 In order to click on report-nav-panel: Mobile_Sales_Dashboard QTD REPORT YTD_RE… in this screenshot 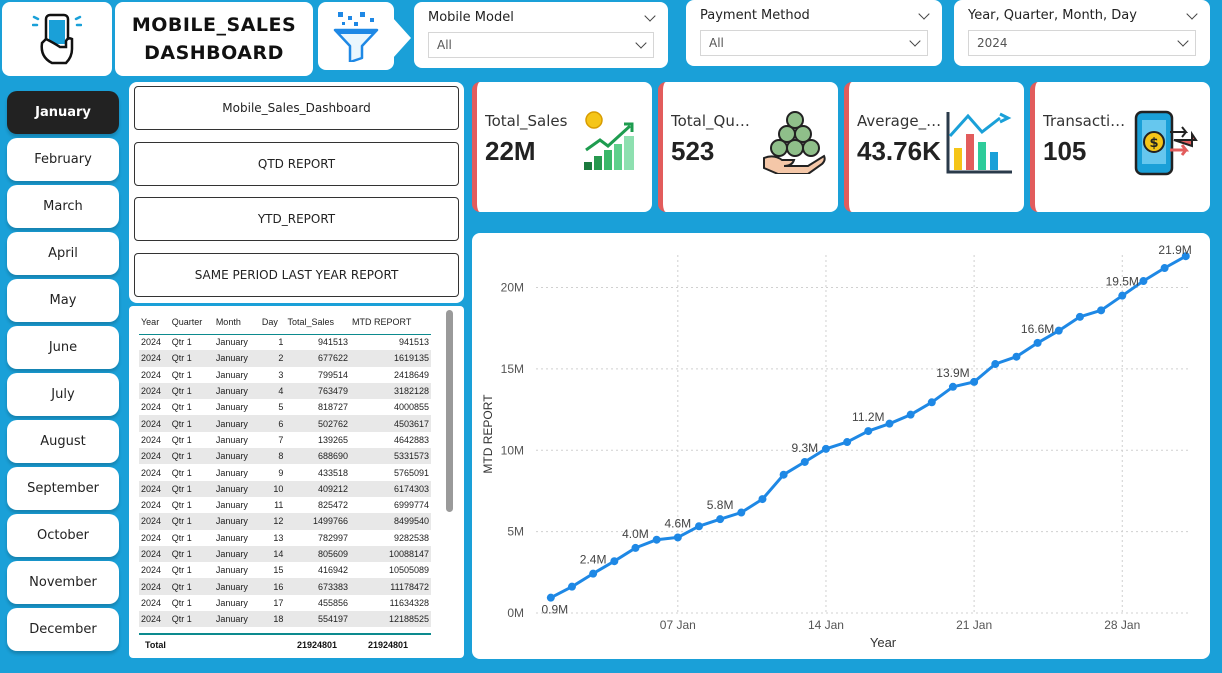, I will do `click(296, 192)`.